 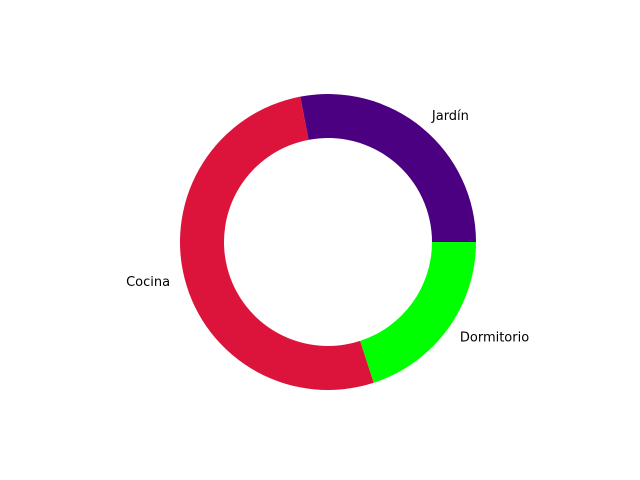 What do you see at coordinates (148, 282) in the screenshot?
I see `slice-label-cocina: Cocina` at bounding box center [148, 282].